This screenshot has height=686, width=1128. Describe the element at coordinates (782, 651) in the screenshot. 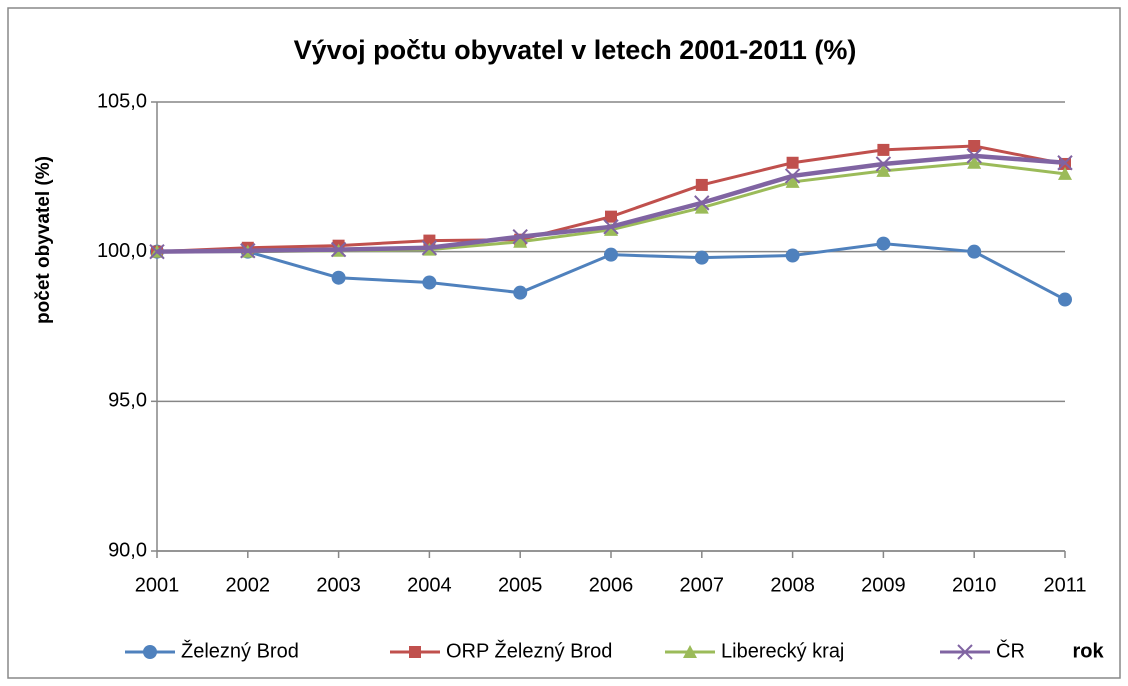

I see `legend-label: Liberecký kraj` at that location.